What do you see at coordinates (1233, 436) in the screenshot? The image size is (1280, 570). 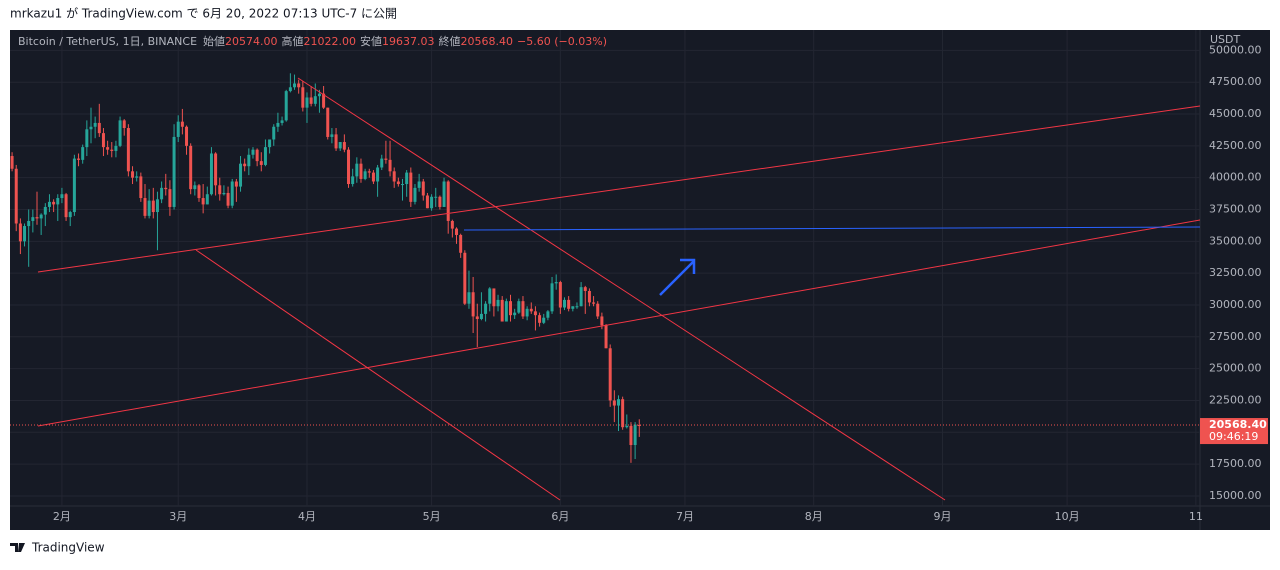 I see `countdown: 09:46:19` at bounding box center [1233, 436].